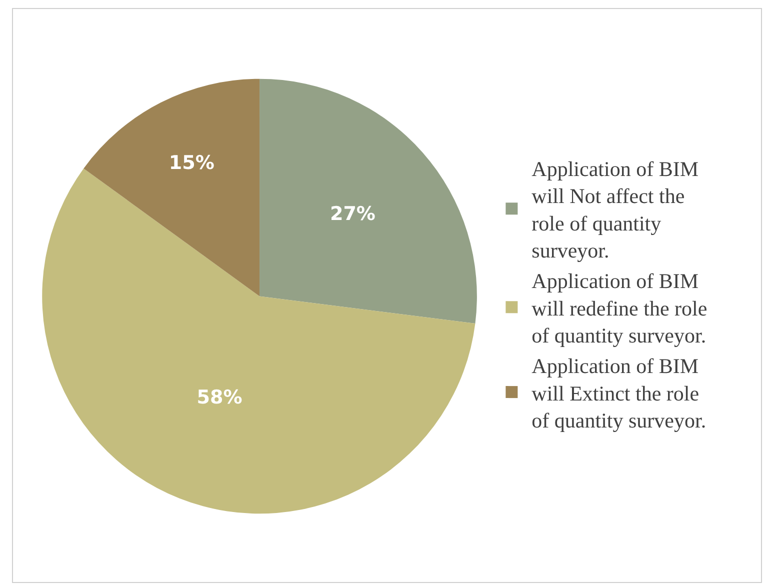 This screenshot has width=767, height=587. I want to click on legend-label: Application of BIM will redefine the role of quantity surveyor., so click(620, 308).